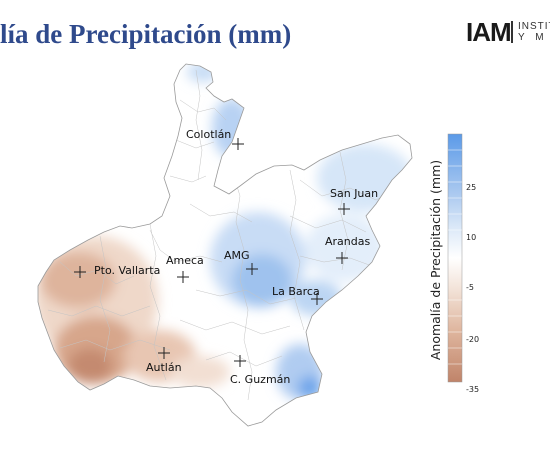 This screenshot has width=550, height=450. What do you see at coordinates (534, 26) in the screenshot?
I see `logo-line1: INSTITU` at bounding box center [534, 26].